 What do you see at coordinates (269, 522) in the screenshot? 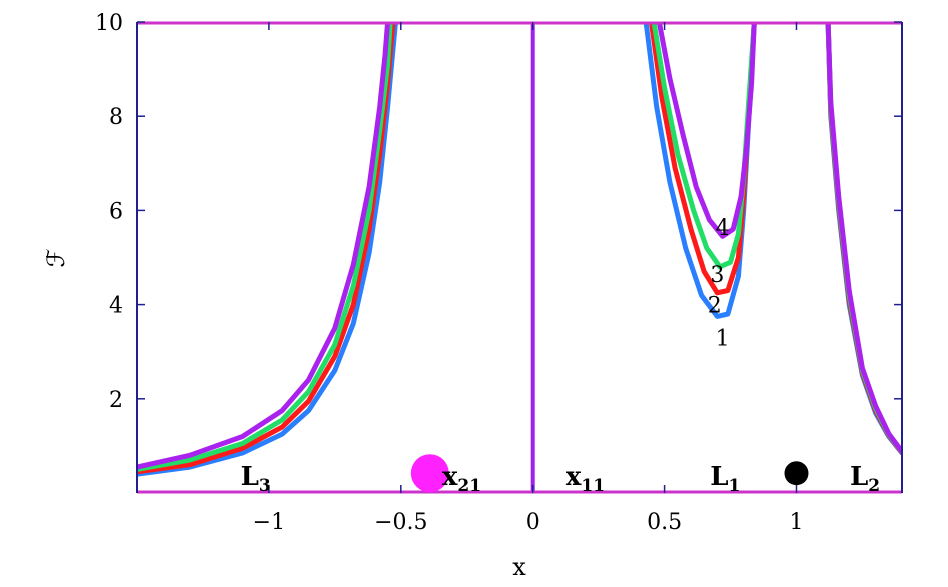
I see `x-tick-label: −1` at bounding box center [269, 522].